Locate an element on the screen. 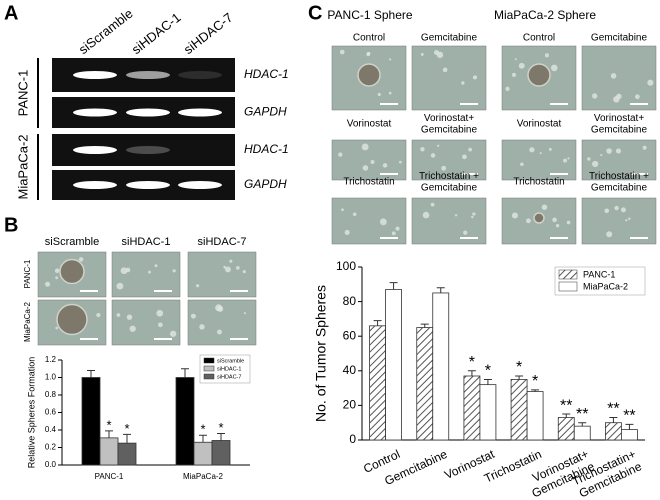 This screenshot has height=500, width=660. significance: ** is located at coordinates (613, 409).